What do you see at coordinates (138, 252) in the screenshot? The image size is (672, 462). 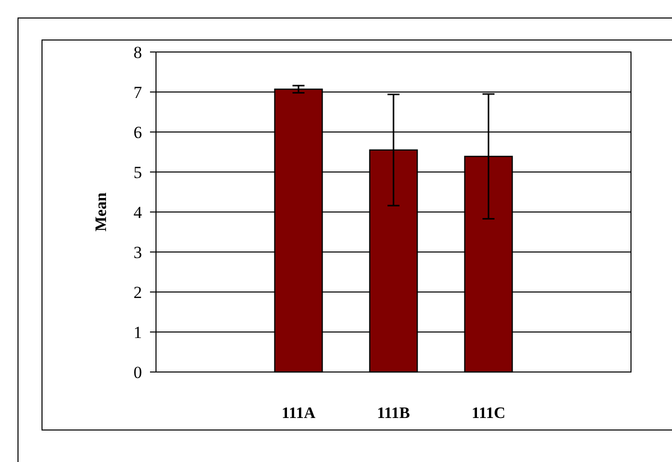 I see `y-tick-label: 3` at bounding box center [138, 252].